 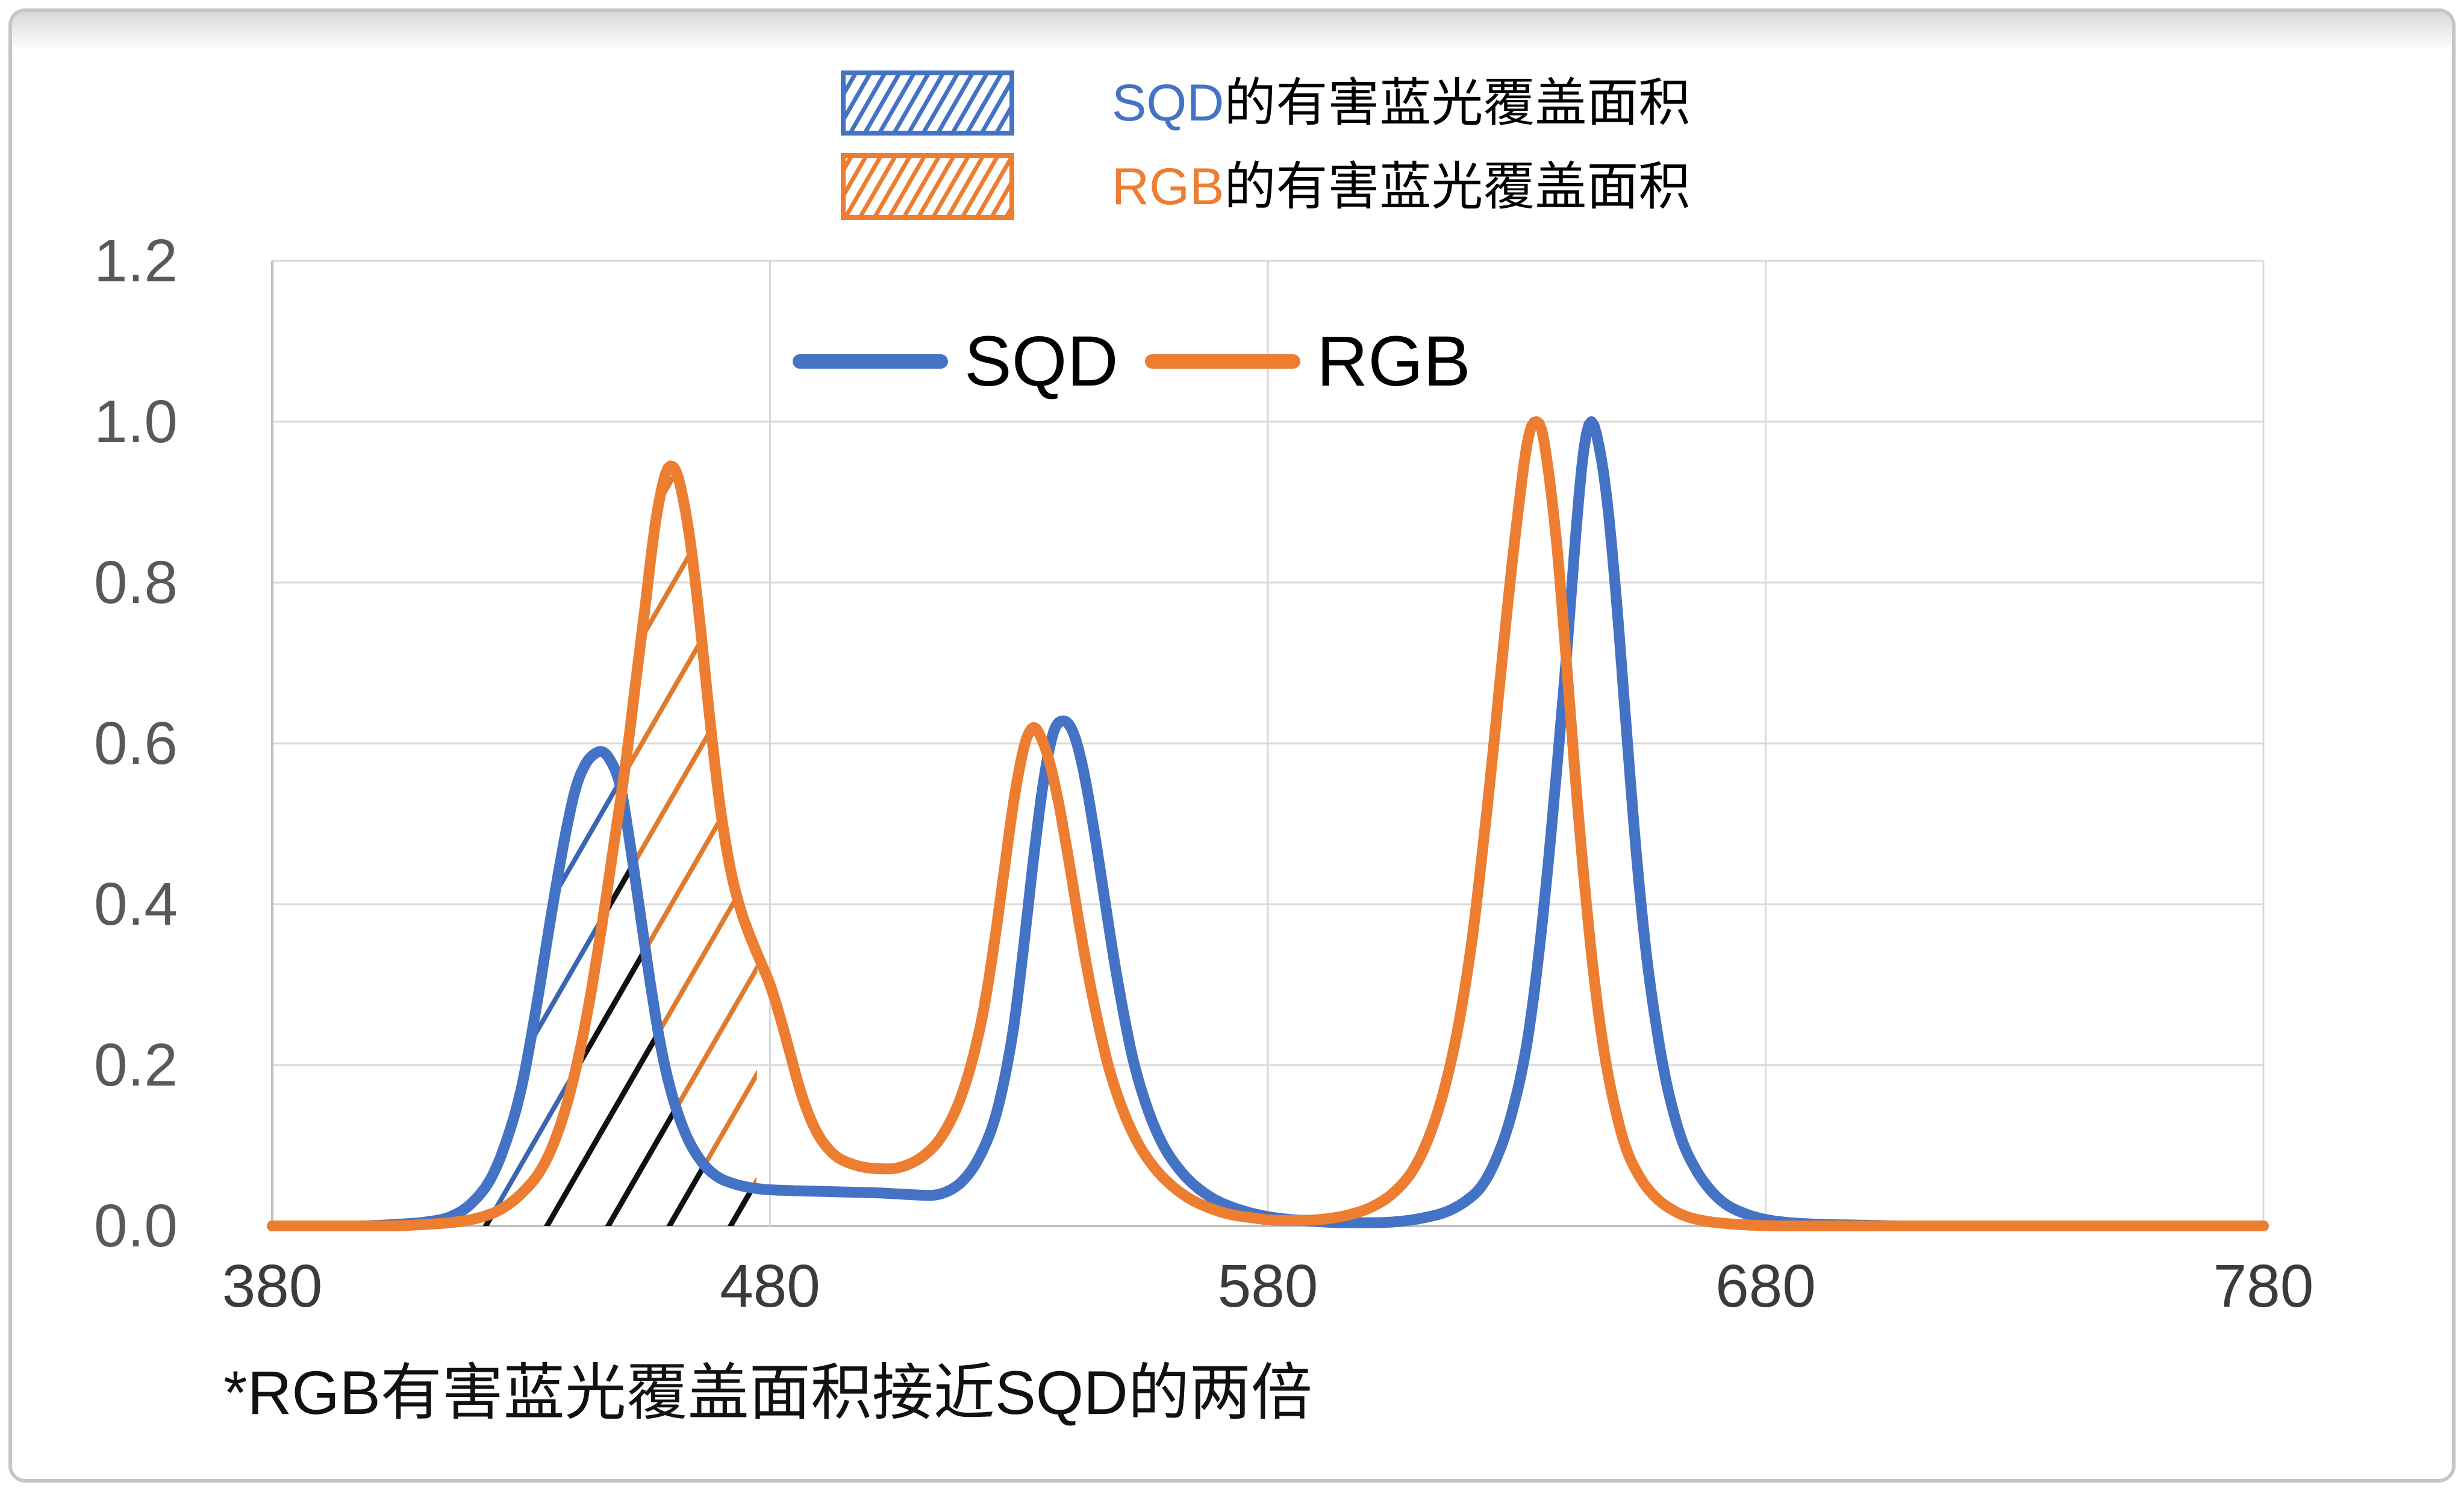 I want to click on rgb-coverage-label: RGB的有害蓝光覆盖面积, so click(x=1401, y=187).